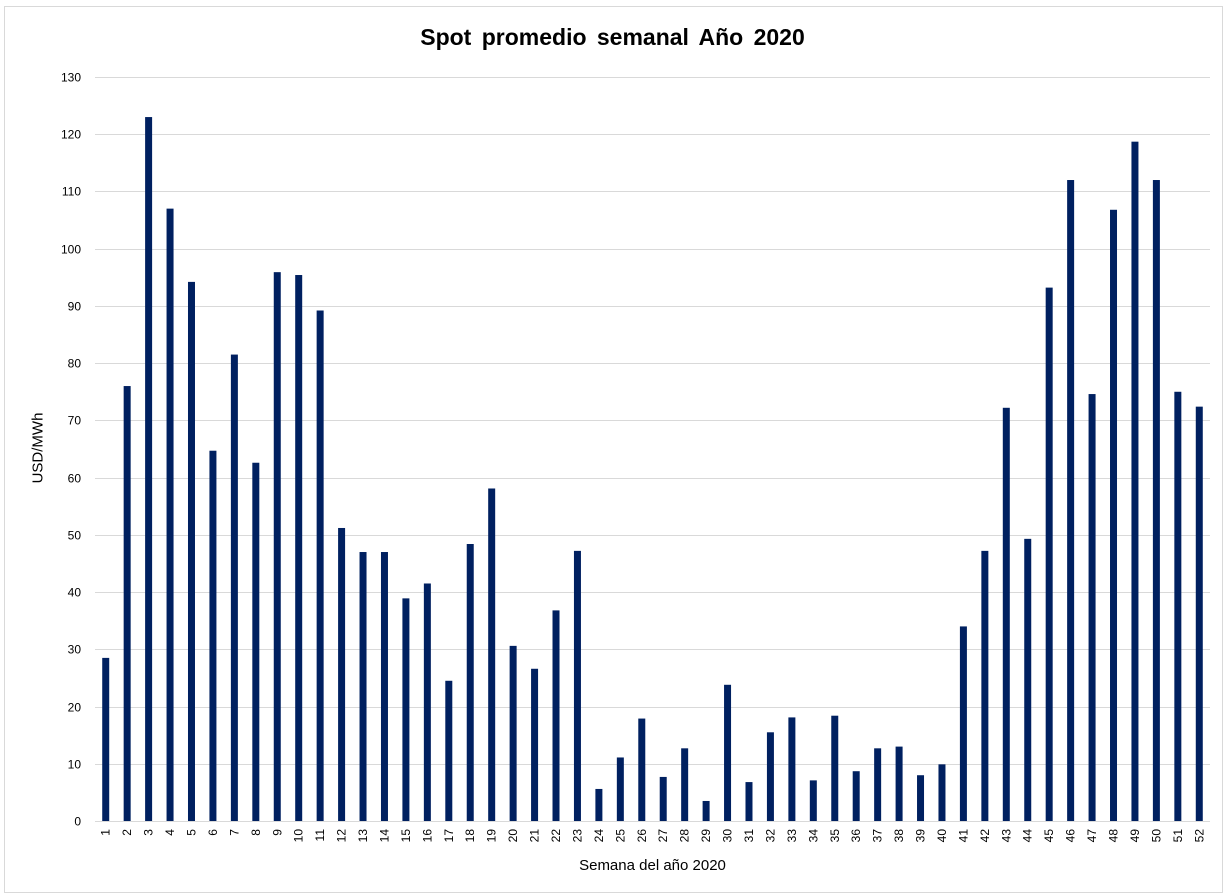  Describe the element at coordinates (663, 836) in the screenshot. I see `x-tick-label: 27` at that location.